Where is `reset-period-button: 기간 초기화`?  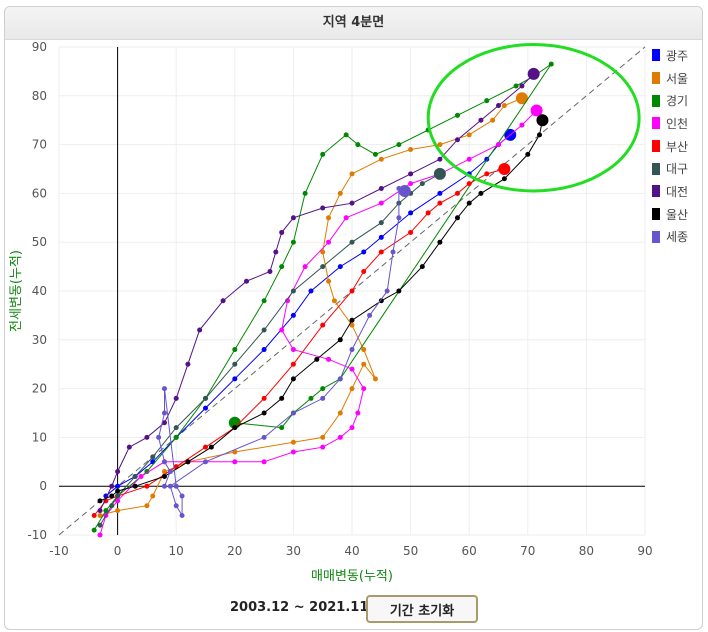
reset-period-button: 기간 초기화 is located at coordinates (422, 609).